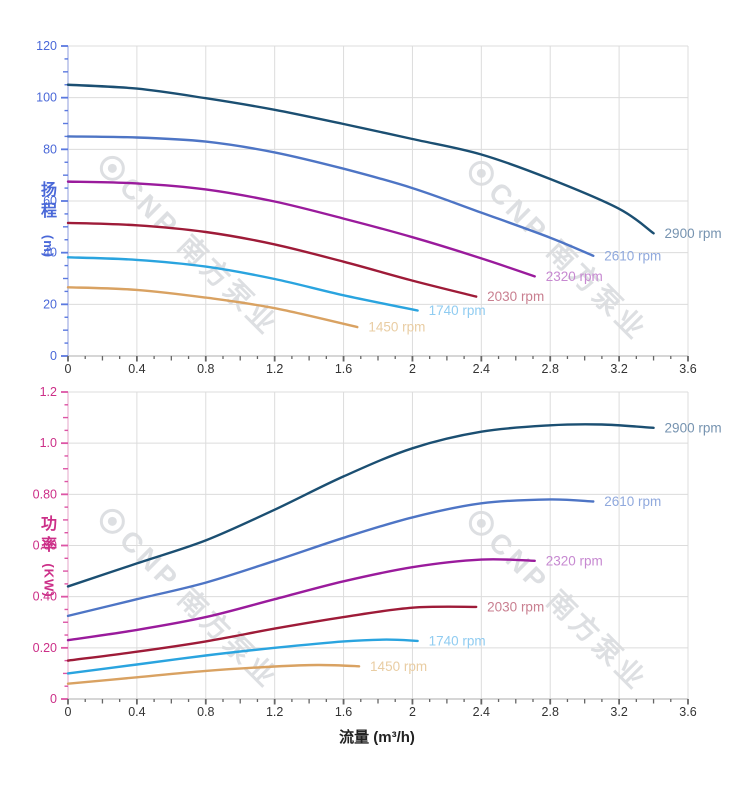 The width and height of the screenshot is (752, 797). I want to click on power-axis-unit: (KW), so click(49, 580).